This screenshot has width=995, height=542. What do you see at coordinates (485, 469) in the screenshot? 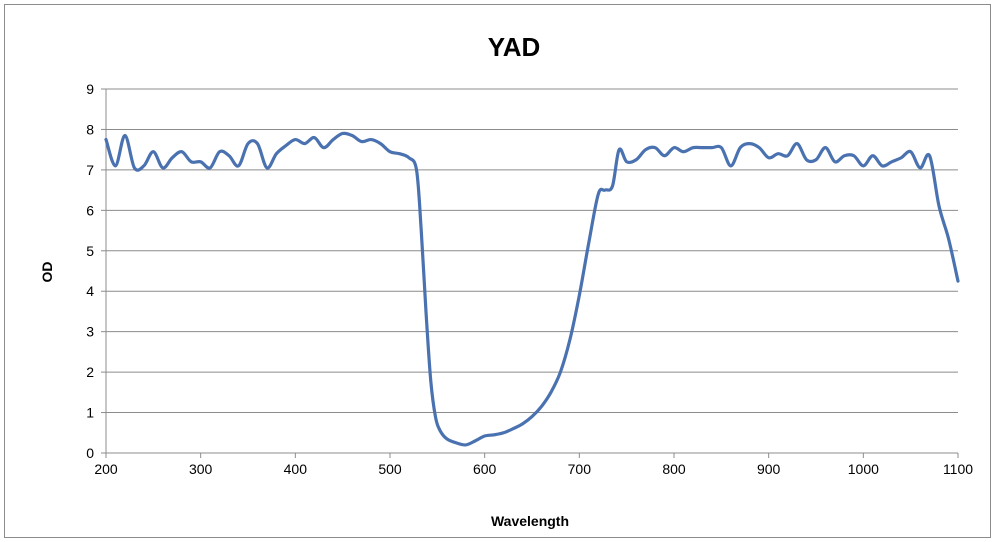
I see `x-tick-label: 600` at bounding box center [485, 469].